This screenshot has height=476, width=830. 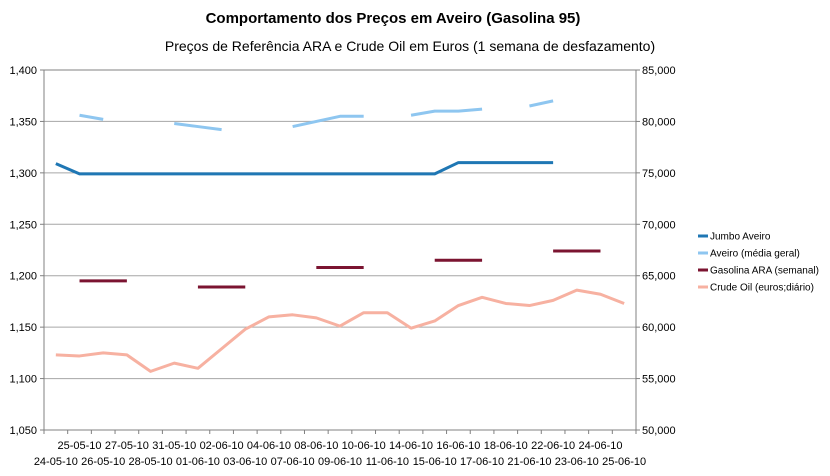 What do you see at coordinates (151, 462) in the screenshot?
I see `x-tick-label: 28-05-10` at bounding box center [151, 462].